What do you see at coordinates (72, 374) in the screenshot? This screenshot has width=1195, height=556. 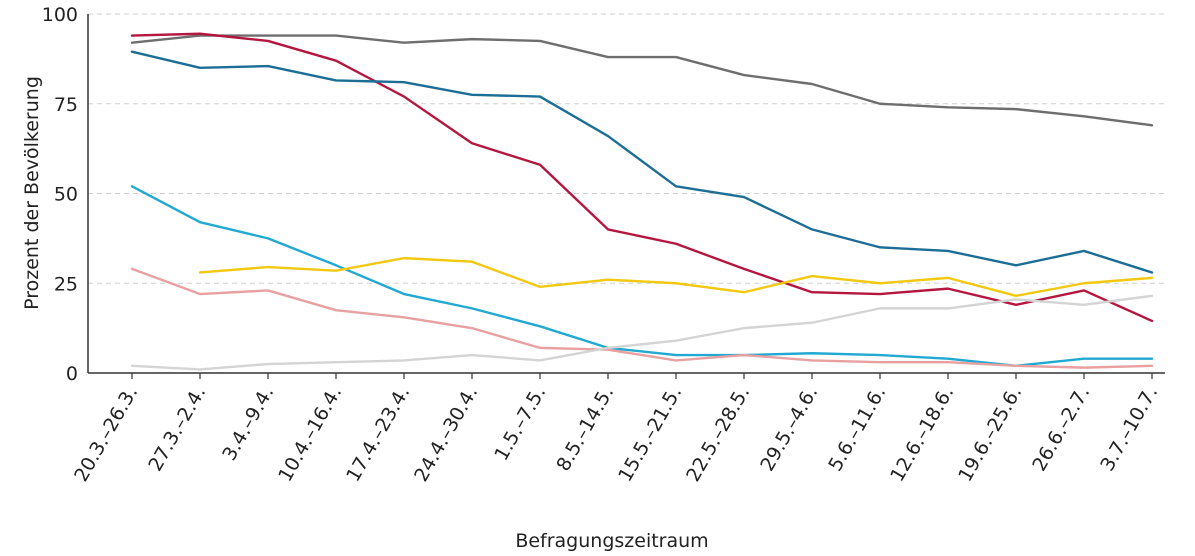 I see `y-tick-label: 0` at bounding box center [72, 374].